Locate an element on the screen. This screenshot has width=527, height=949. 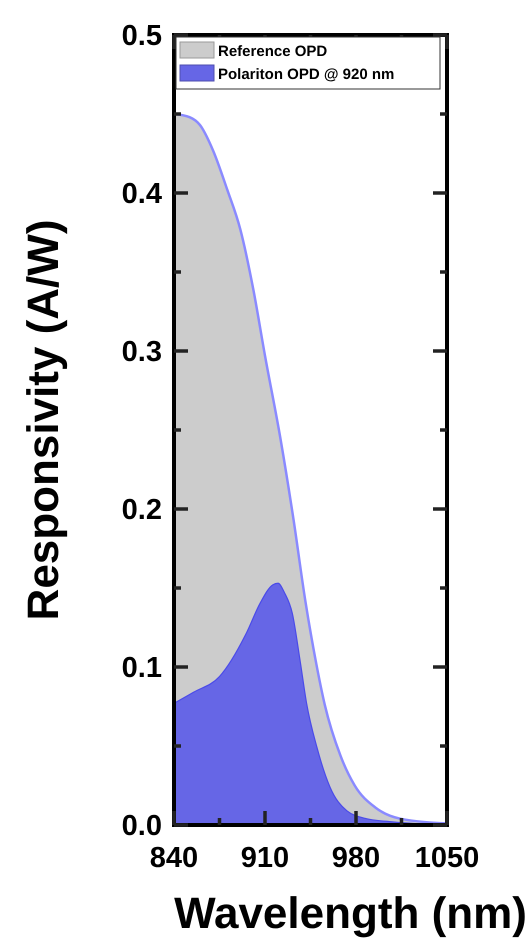
y-tick-label: 0.2 is located at coordinates (142, 510).